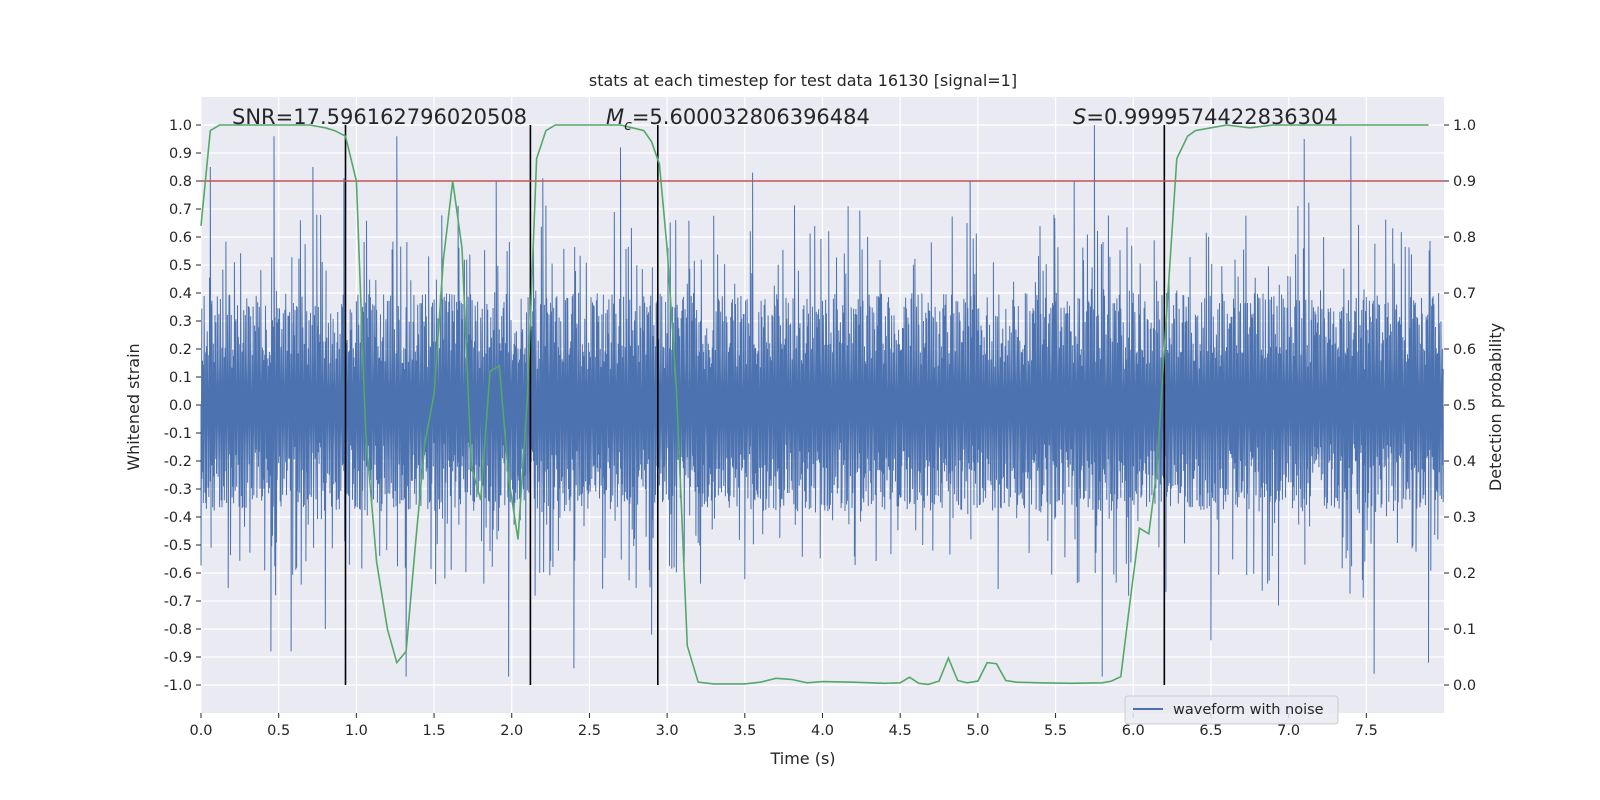 The width and height of the screenshot is (1600, 800). What do you see at coordinates (180, 322) in the screenshot?
I see `y-tick-label: 0.3` at bounding box center [180, 322].